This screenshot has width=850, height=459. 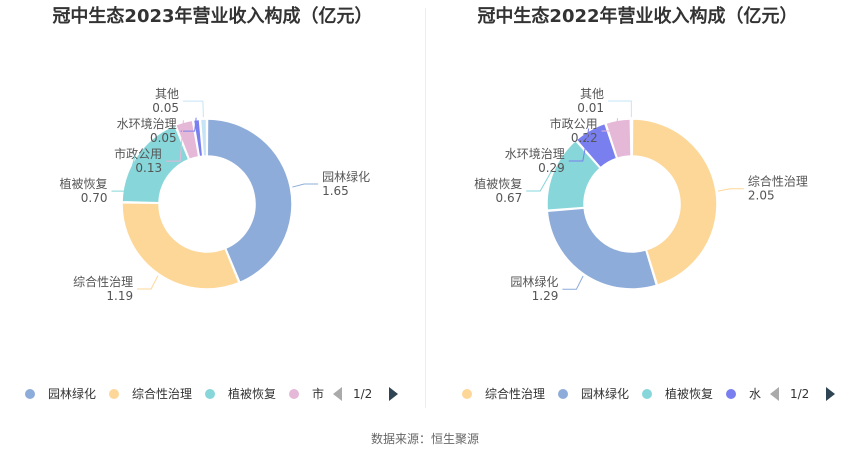 I want to click on slice-value-label: 2.05, so click(x=761, y=196).